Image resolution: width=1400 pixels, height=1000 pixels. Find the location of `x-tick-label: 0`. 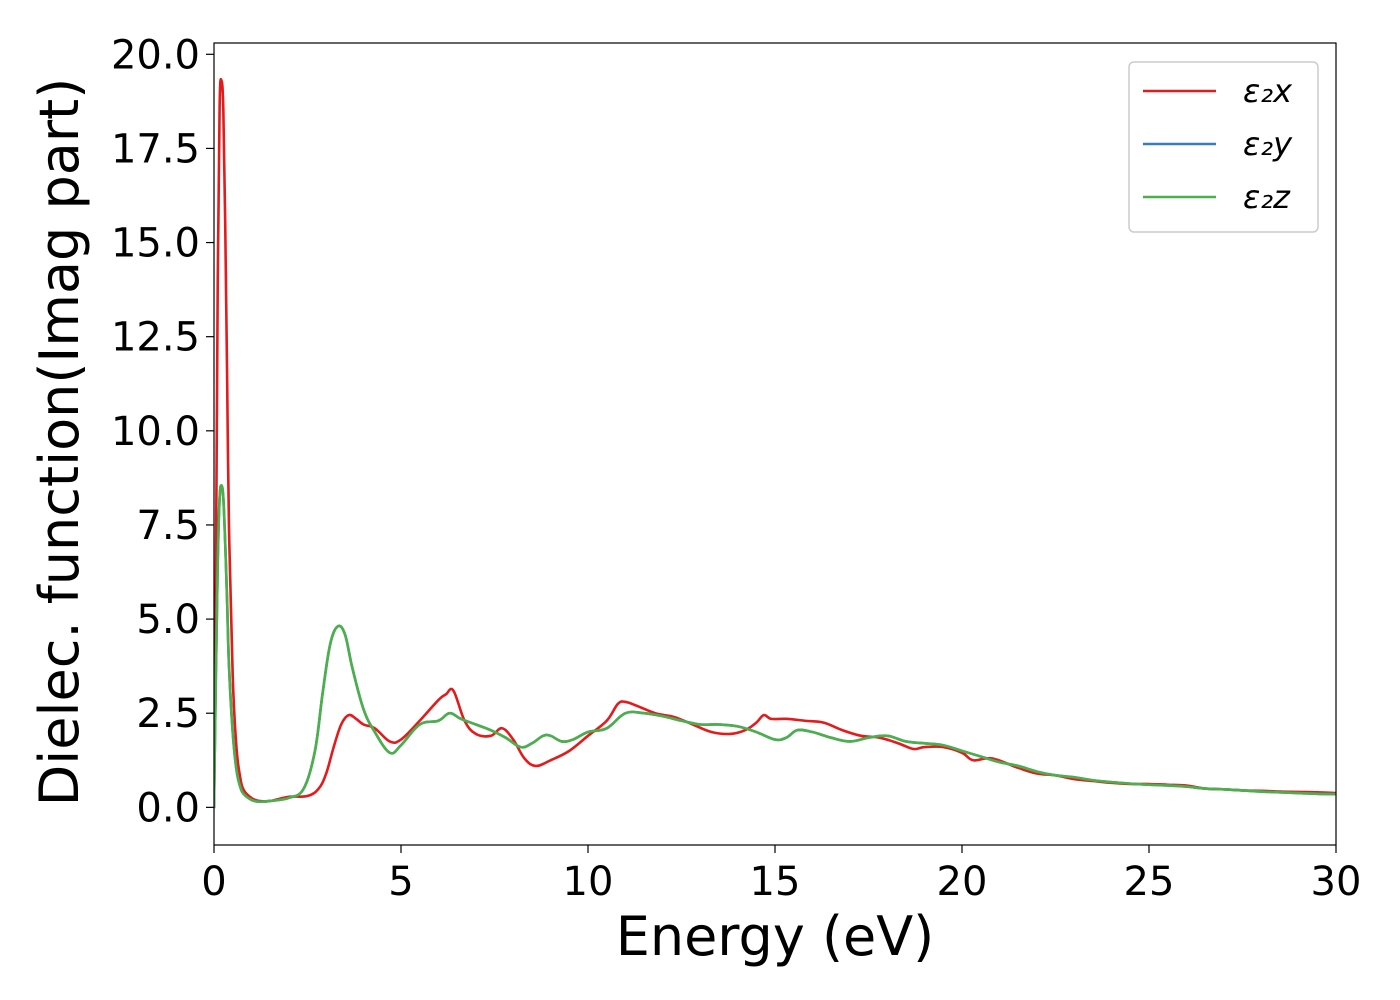

x-tick-label: 0 is located at coordinates (213, 882).